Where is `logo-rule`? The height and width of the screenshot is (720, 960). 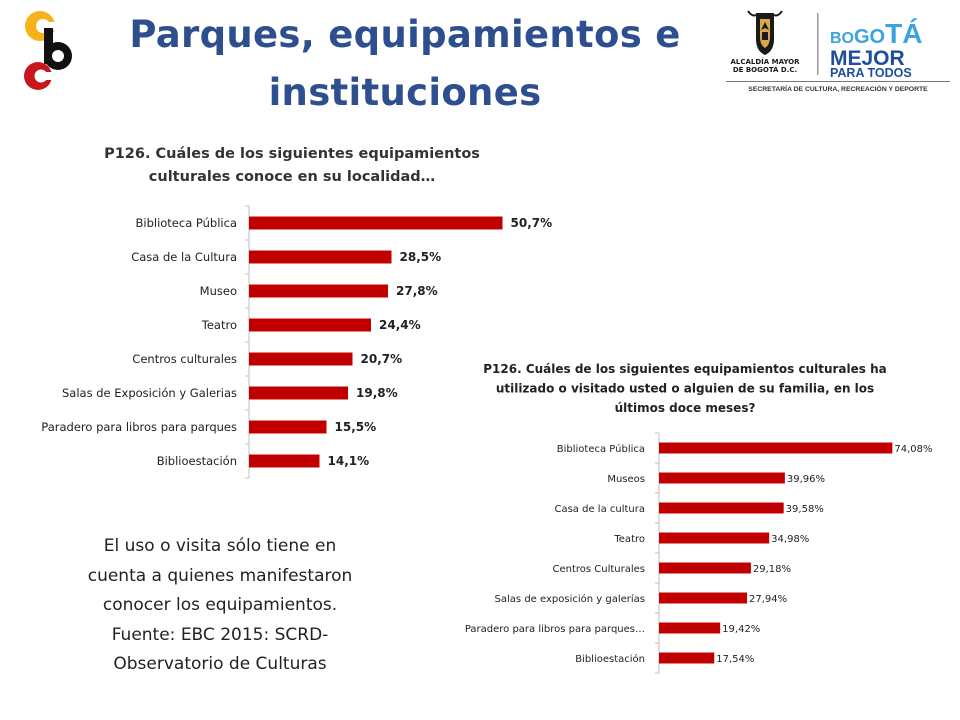 logo-rule is located at coordinates (838, 81).